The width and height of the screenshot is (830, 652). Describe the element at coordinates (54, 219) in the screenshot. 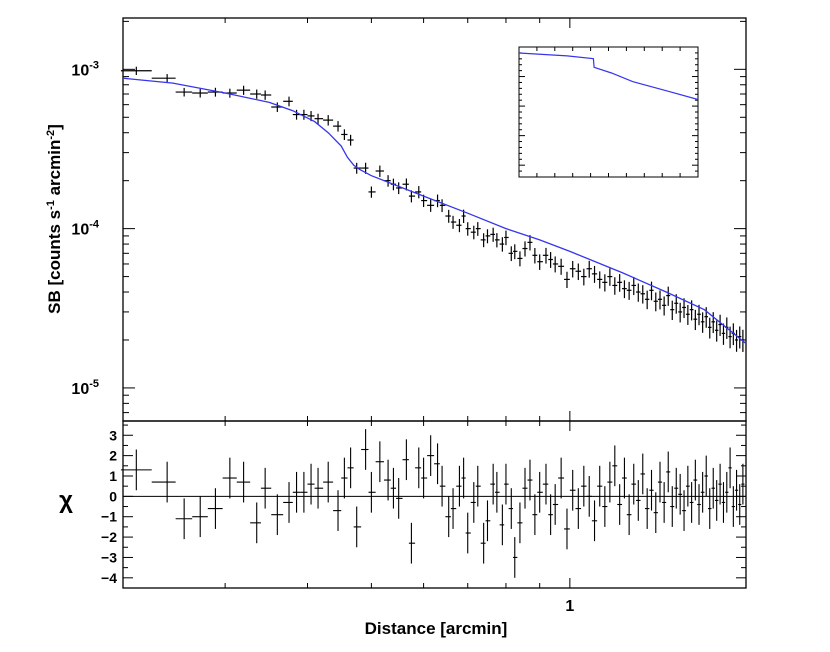

I see `sb-y-axis-label: SB [counts s-1 arcmin-2]` at that location.